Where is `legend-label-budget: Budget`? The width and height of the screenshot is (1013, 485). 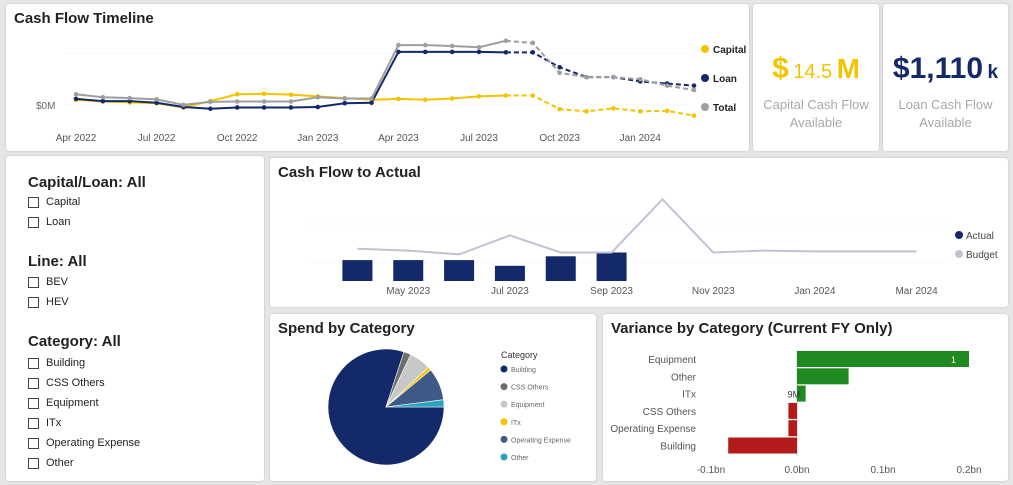 legend-label-budget: Budget is located at coordinates (982, 255).